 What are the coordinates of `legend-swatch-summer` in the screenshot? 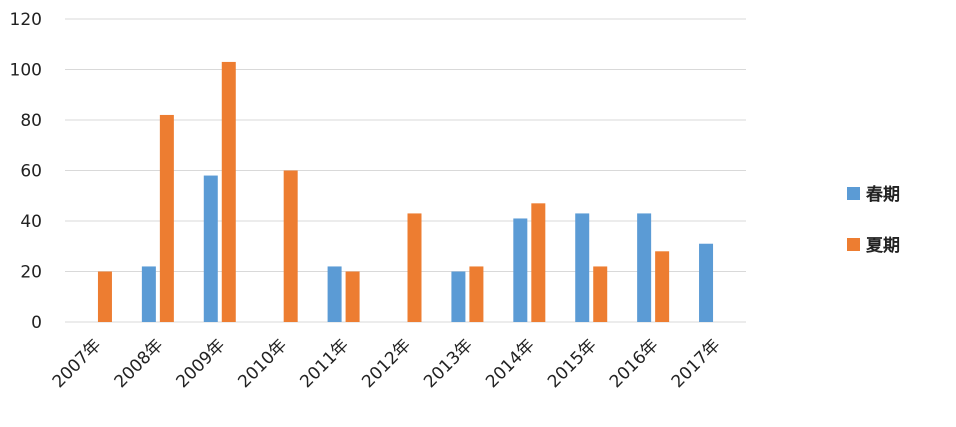 It's located at (853, 244).